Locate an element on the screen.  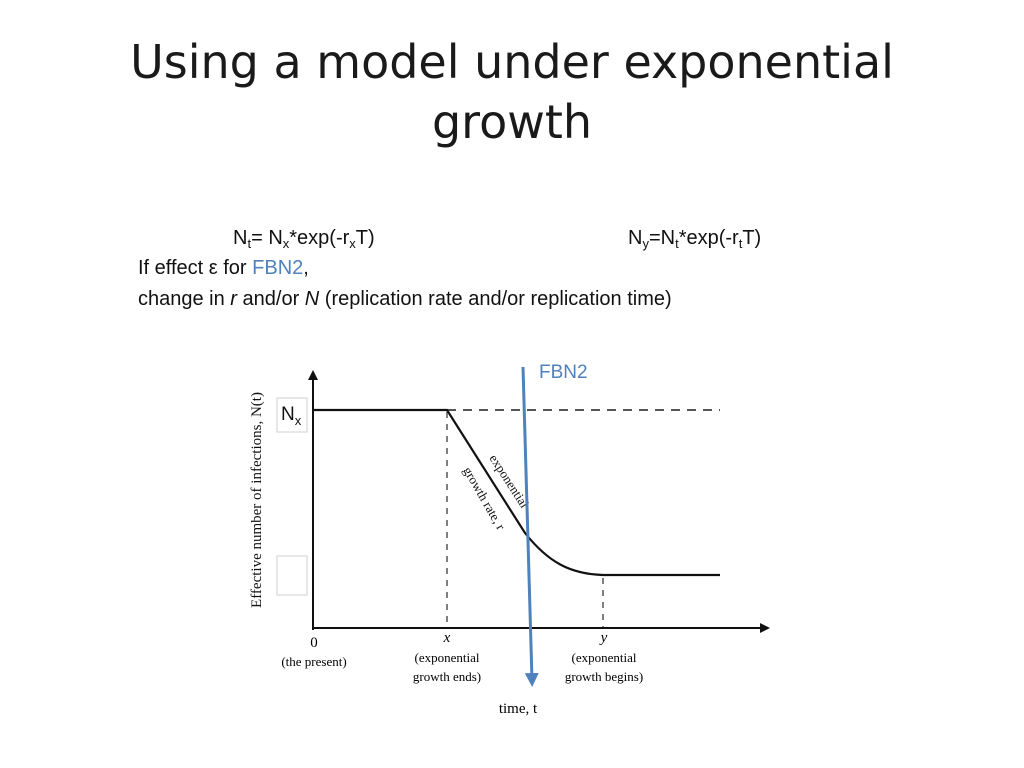
eq-left-sub-2: x is located at coordinates (286, 243).